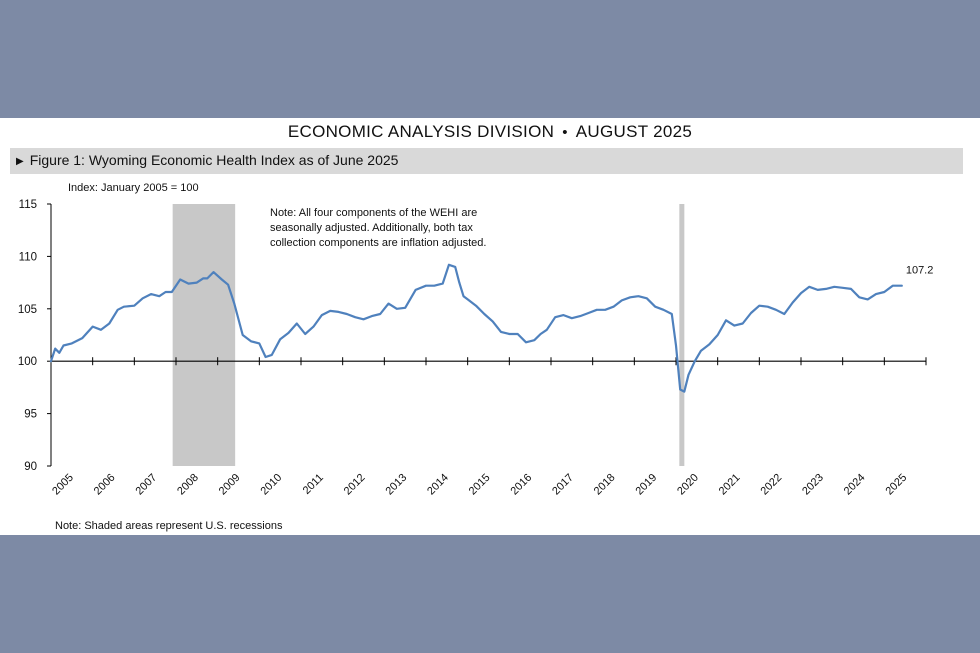  Describe the element at coordinates (27, 362) in the screenshot. I see `y-tick-label: 100` at that location.